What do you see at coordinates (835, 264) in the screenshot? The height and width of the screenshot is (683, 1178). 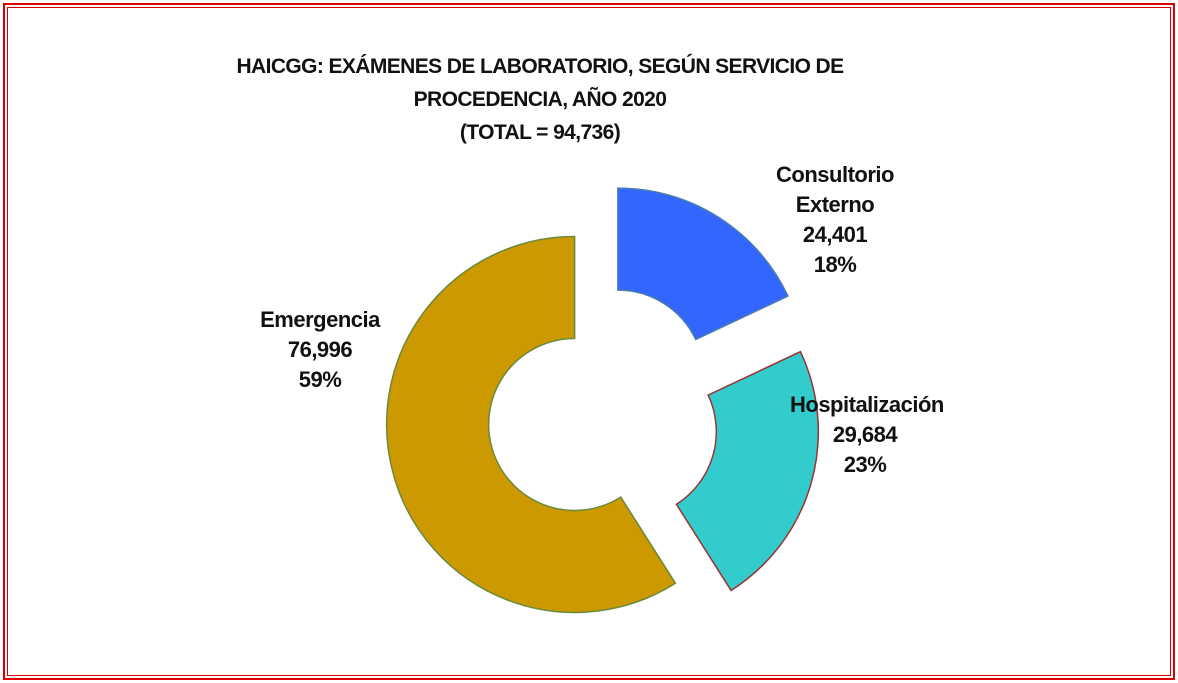 I see `percent-label: 18%` at bounding box center [835, 264].